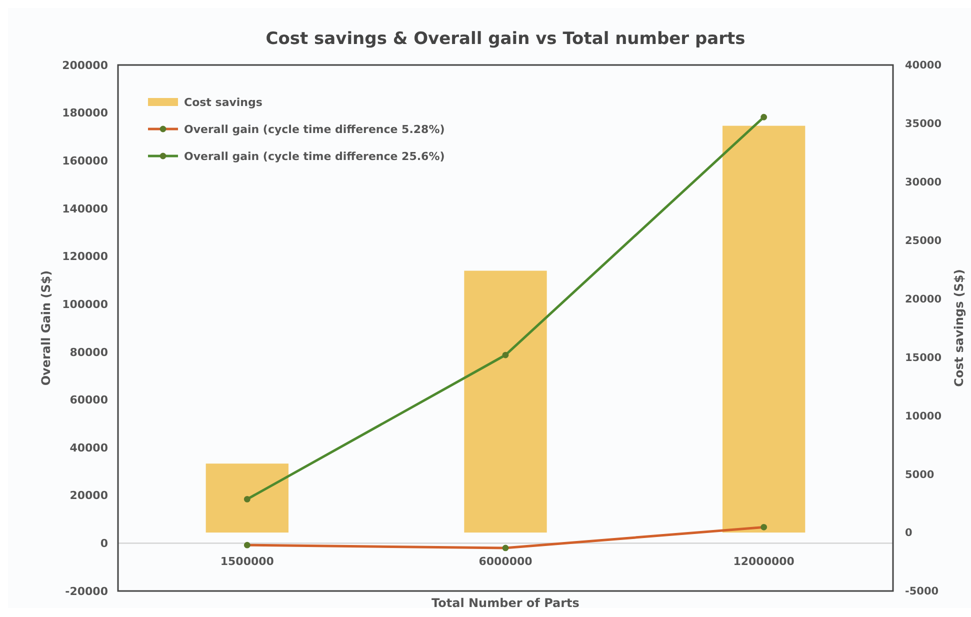 The height and width of the screenshot is (617, 971). I want to click on x-tick-label: 12000000, so click(764, 561).